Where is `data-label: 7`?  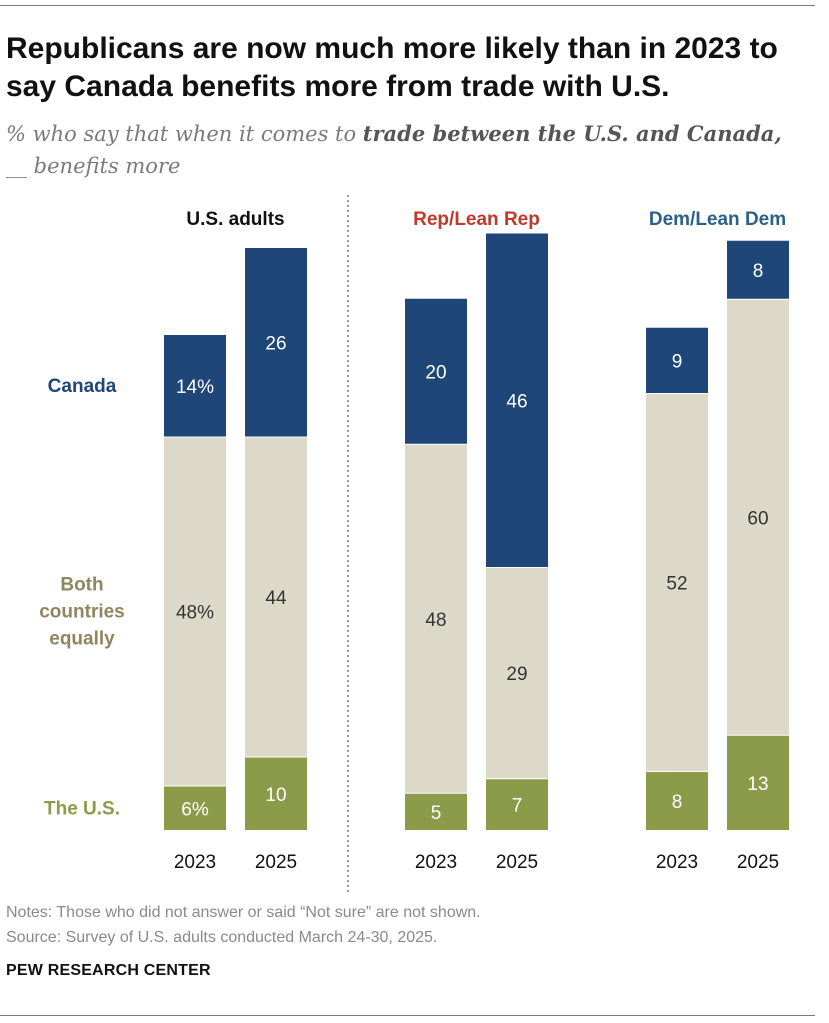
data-label: 7 is located at coordinates (517, 806).